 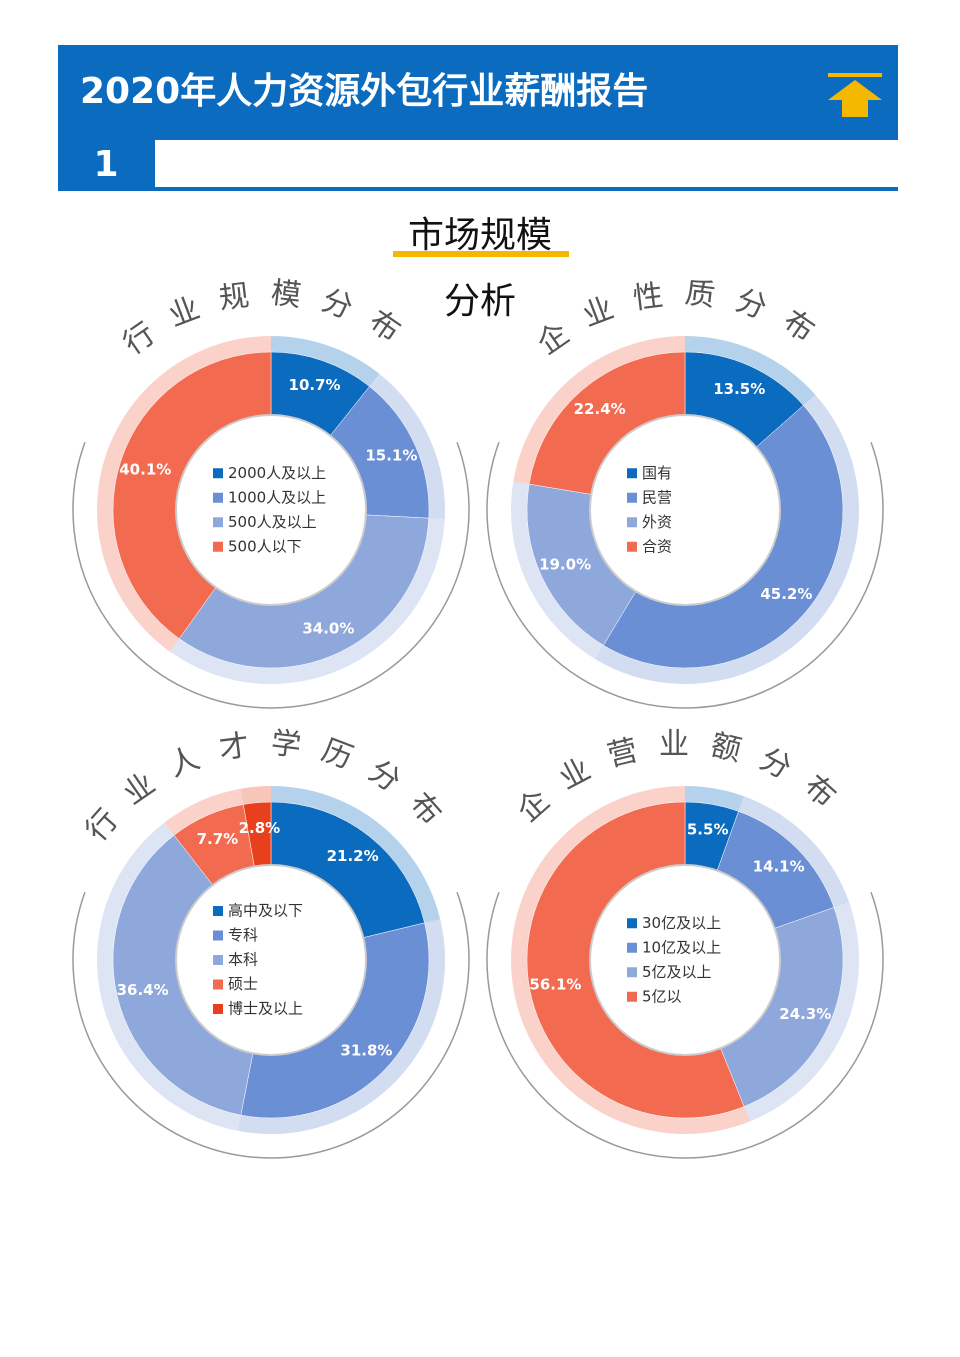 What do you see at coordinates (478, 189) in the screenshot?
I see `header-rule` at bounding box center [478, 189].